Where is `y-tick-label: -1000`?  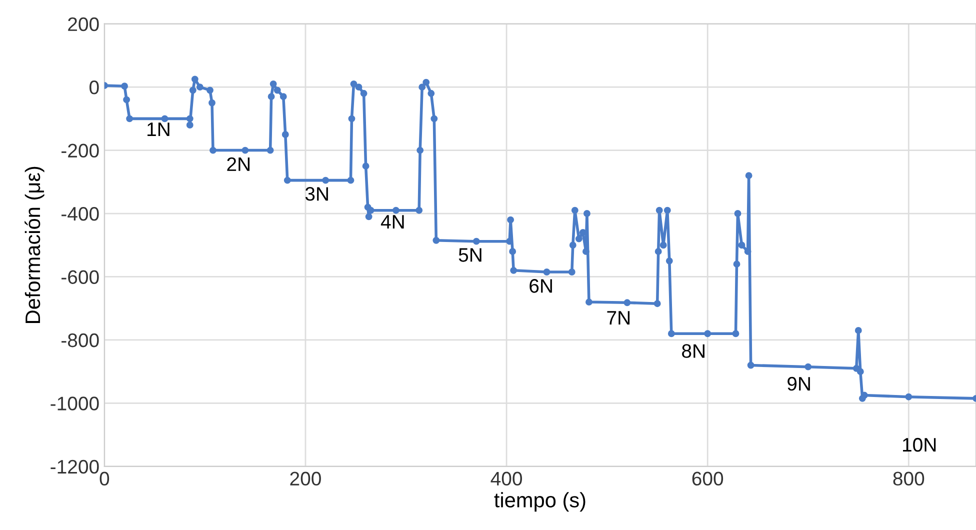
y-tick-label: -1000 is located at coordinates (74, 403).